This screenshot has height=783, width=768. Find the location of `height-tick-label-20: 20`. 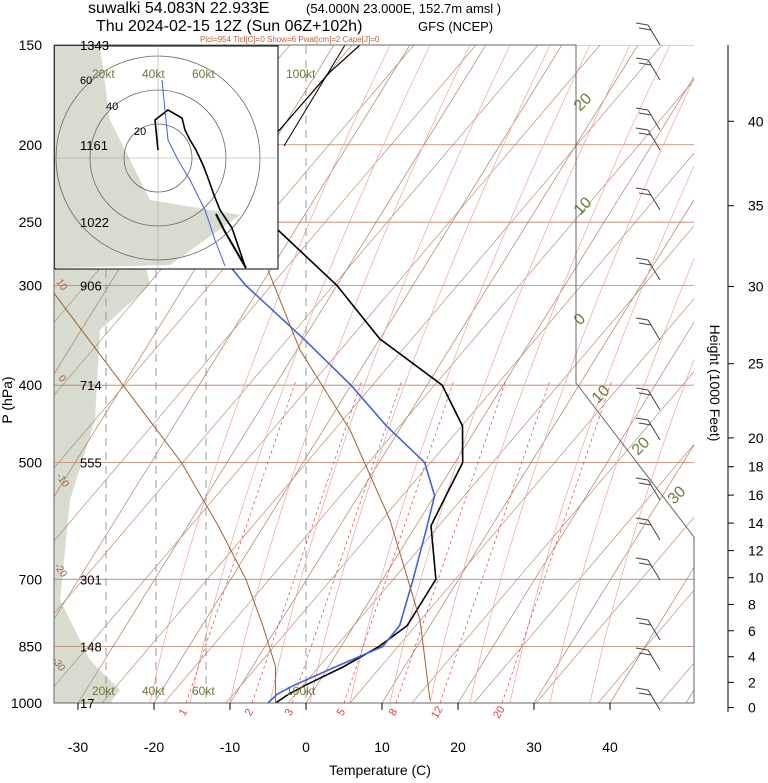

height-tick-label-20: 20 is located at coordinates (756, 438).